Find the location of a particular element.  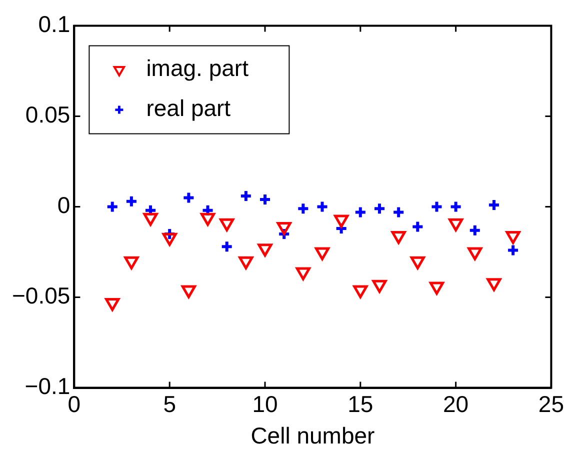

x-tick-label: 25 is located at coordinates (551, 403).